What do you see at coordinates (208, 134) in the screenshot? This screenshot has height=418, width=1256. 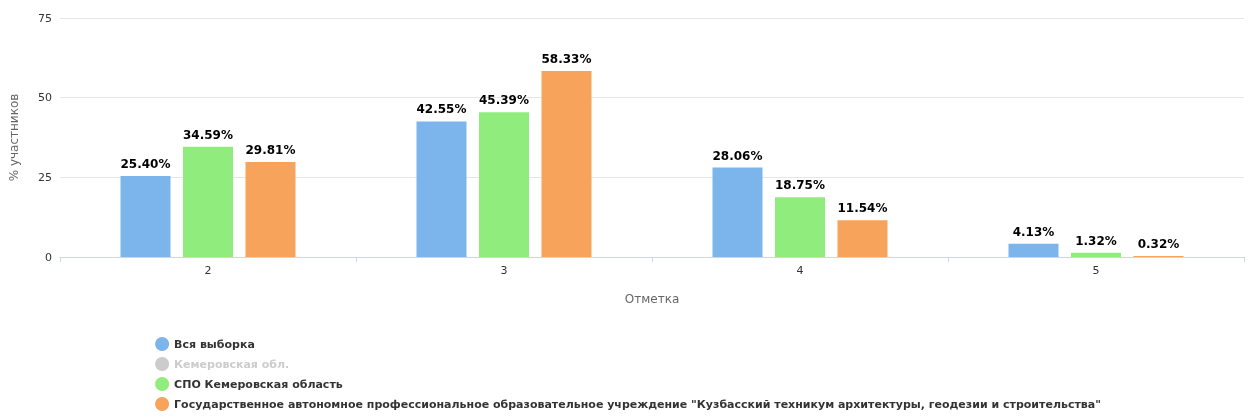 I see `data-label: 34.59%` at bounding box center [208, 134].